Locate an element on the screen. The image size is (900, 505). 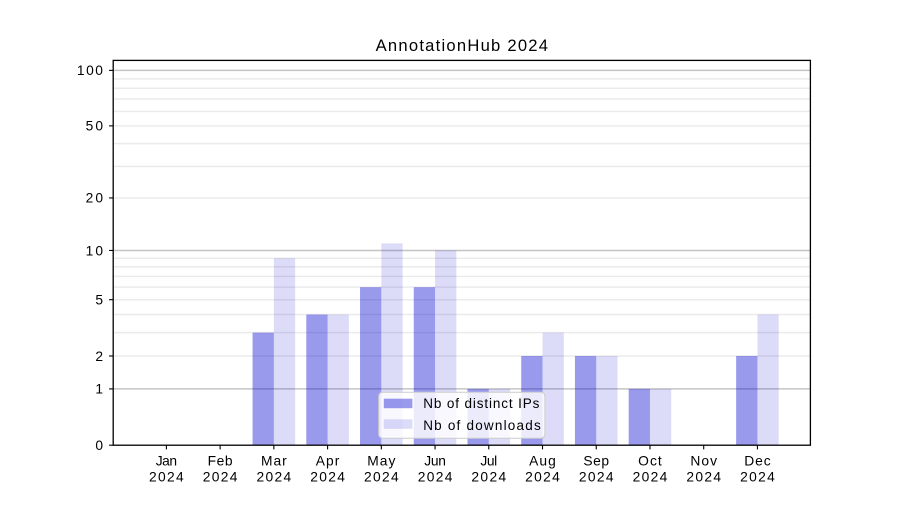
svg-text: 0 is located at coordinates (99, 445).